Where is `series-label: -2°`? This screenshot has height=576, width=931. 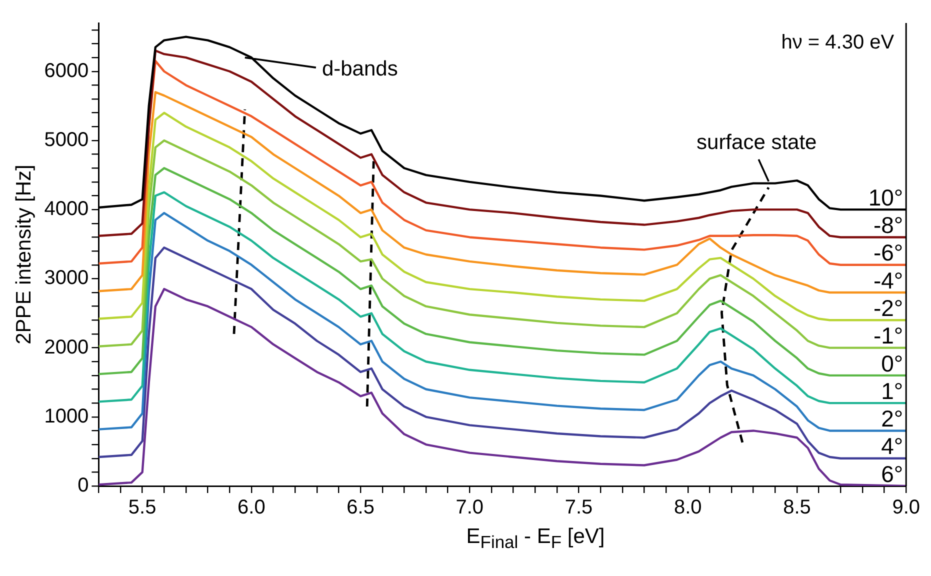 series-label: -2° is located at coordinates (888, 307).